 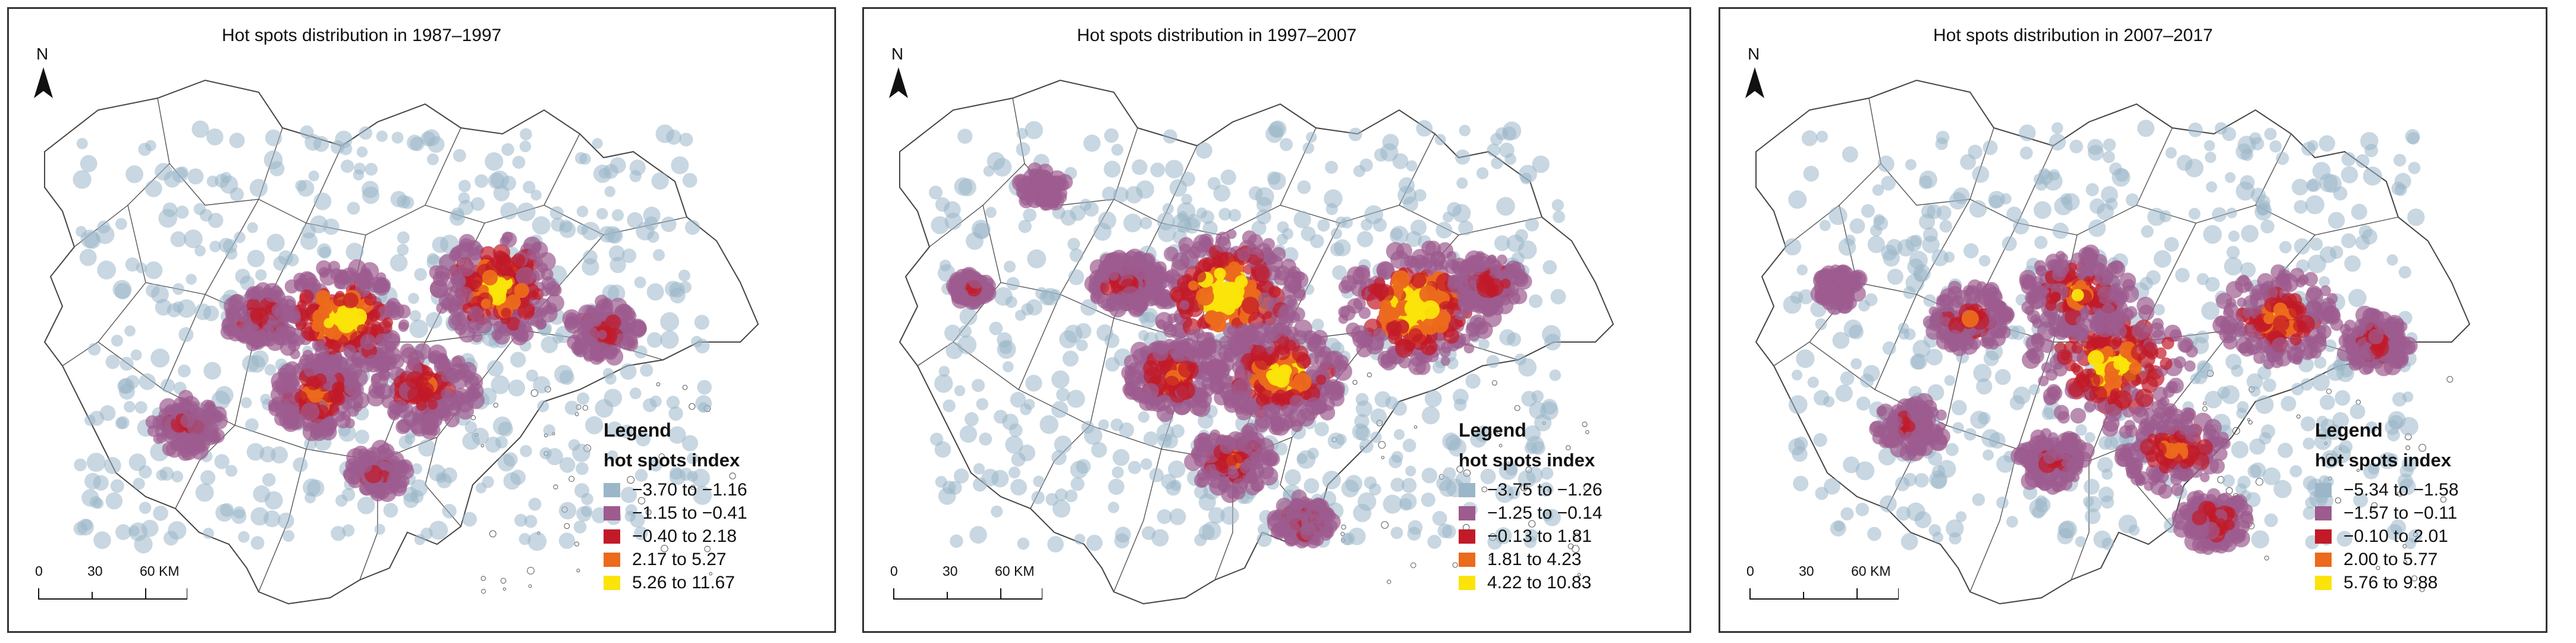 I want to click on legend-label: 5.76 to 9.88, so click(x=2390, y=582).